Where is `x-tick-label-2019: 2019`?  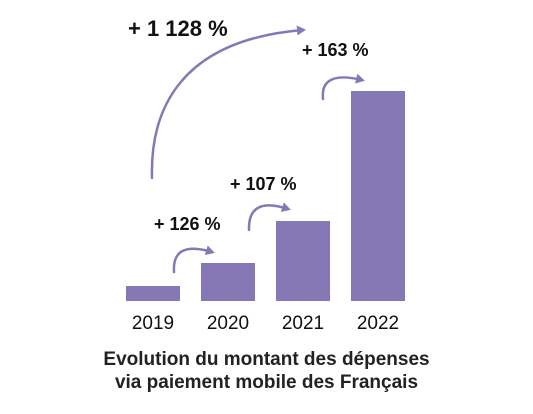 x-tick-label-2019: 2019 is located at coordinates (153, 323).